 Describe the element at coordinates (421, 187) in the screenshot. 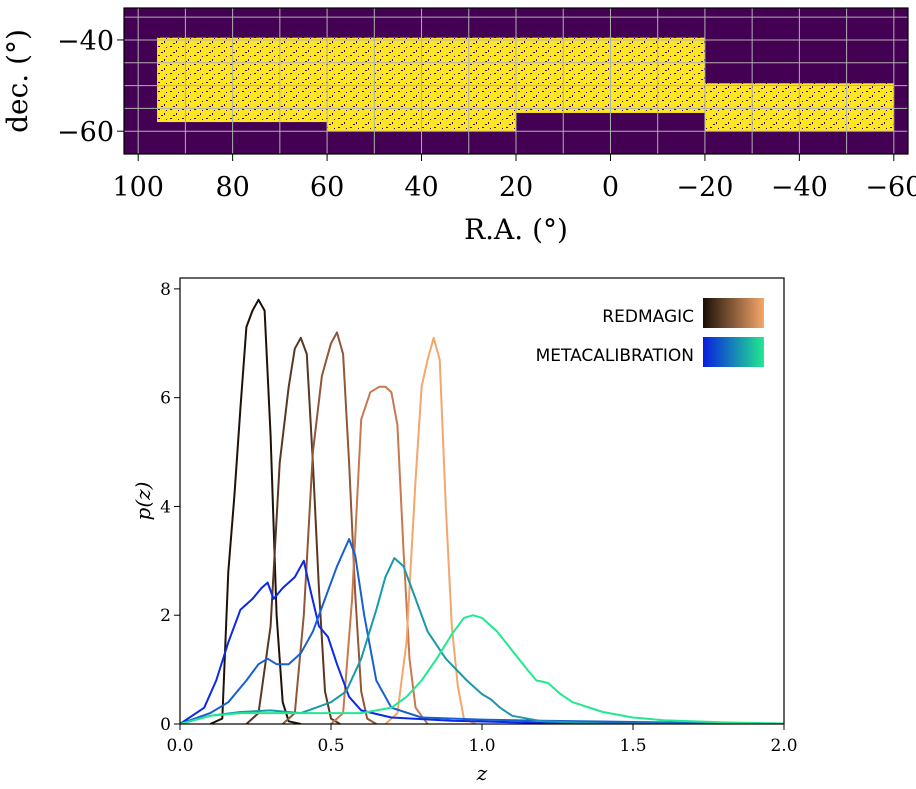

I see `map-x-tick-label: 40` at that location.